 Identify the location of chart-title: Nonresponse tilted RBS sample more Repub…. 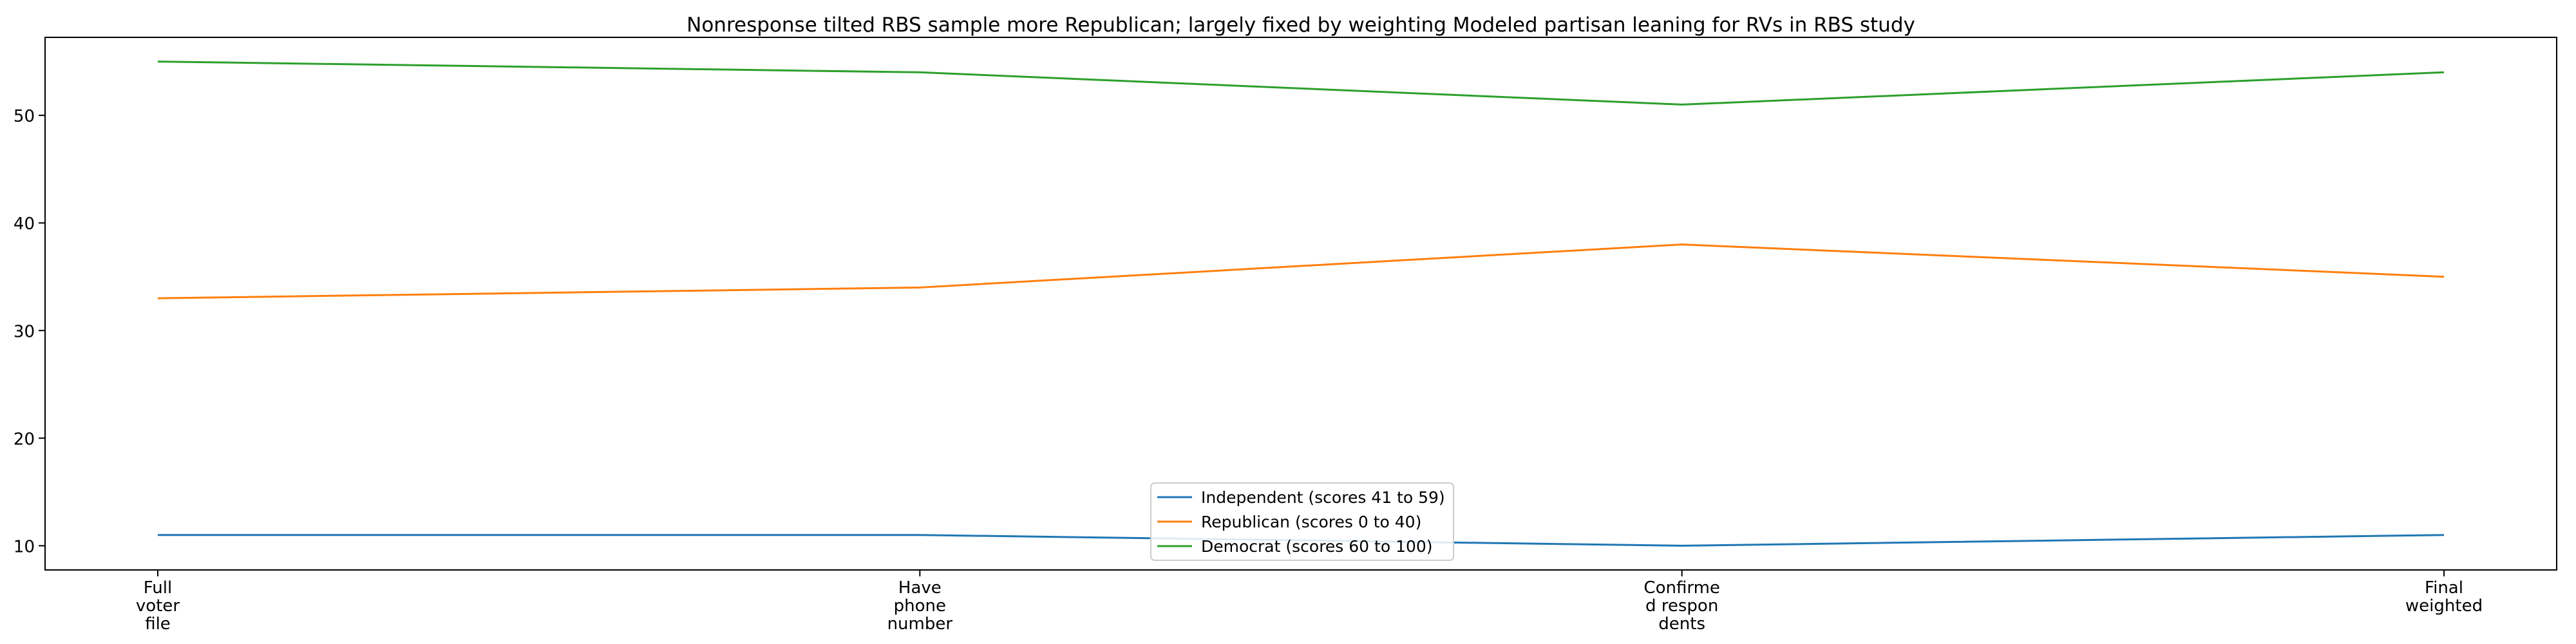
(1301, 26).